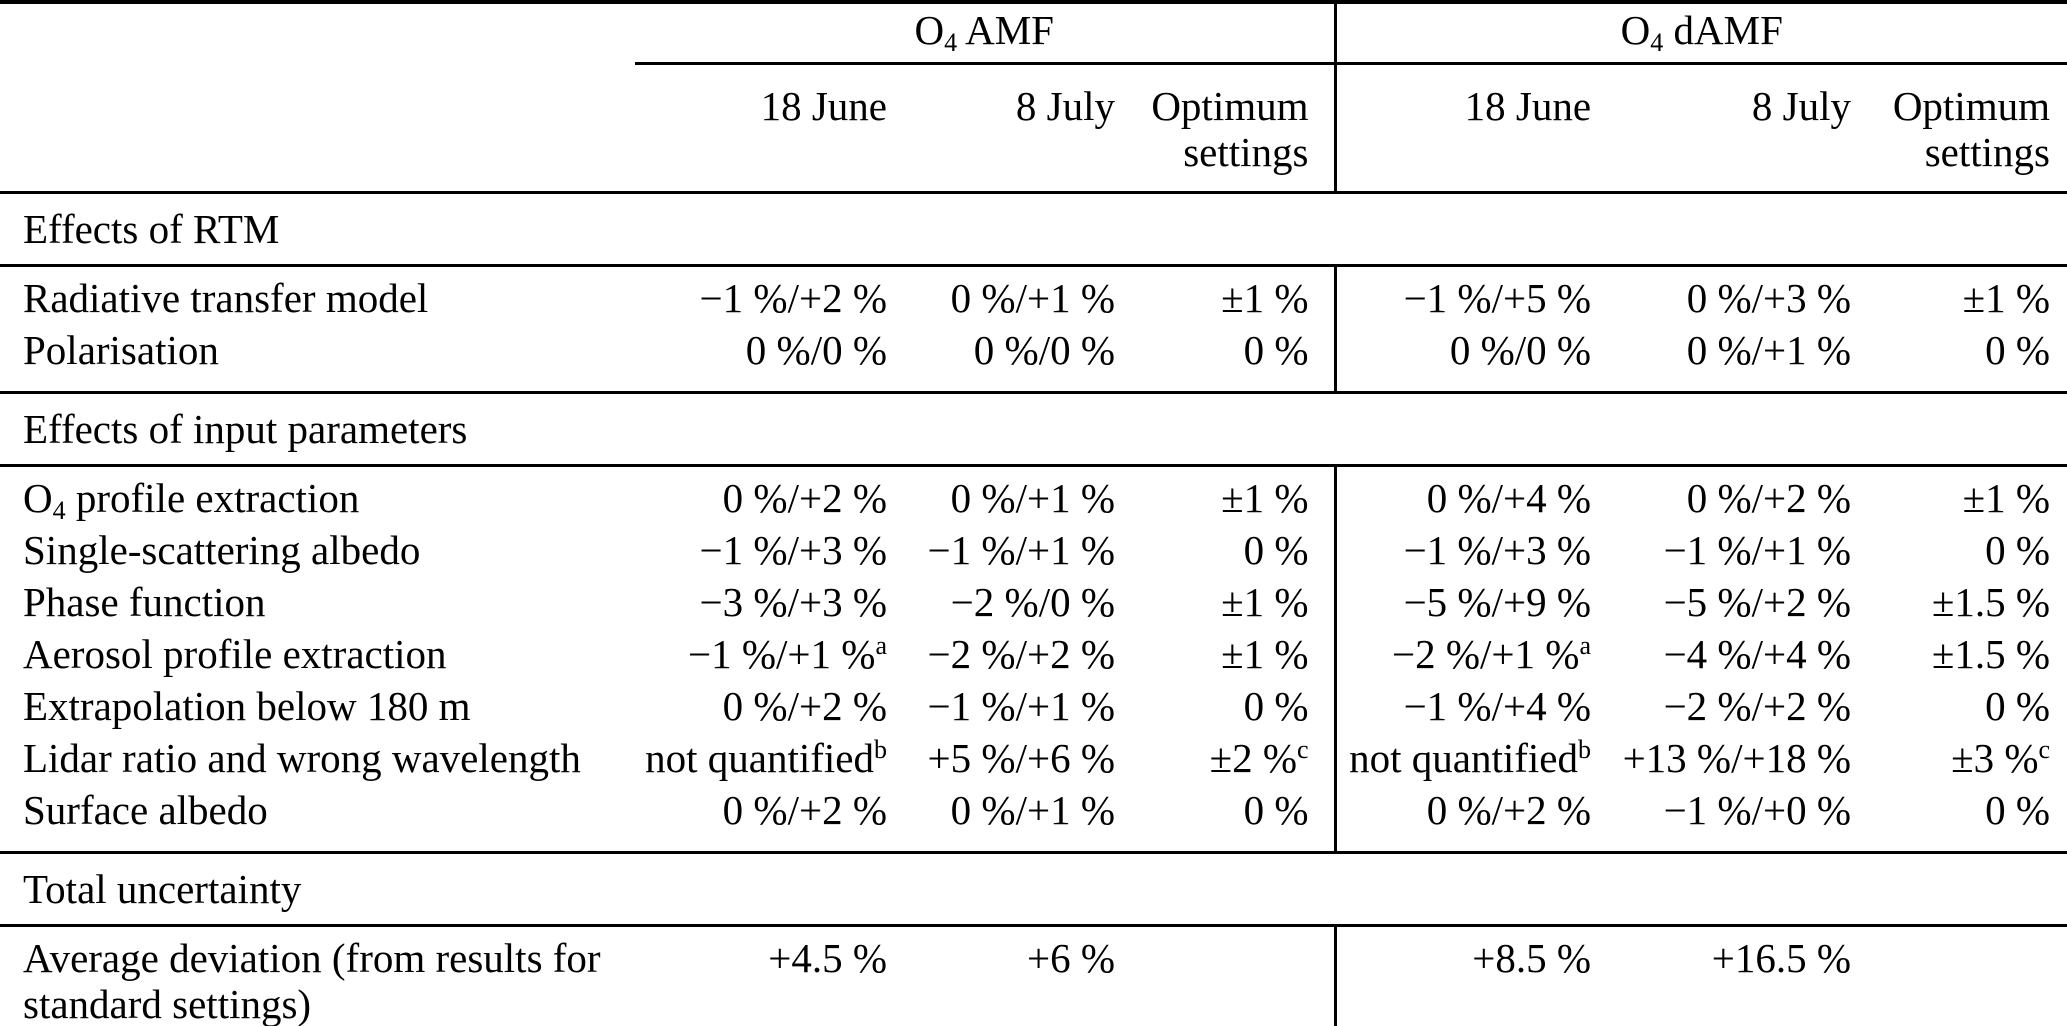  I want to click on value-text: 0 %/+3 %, so click(1769, 298).